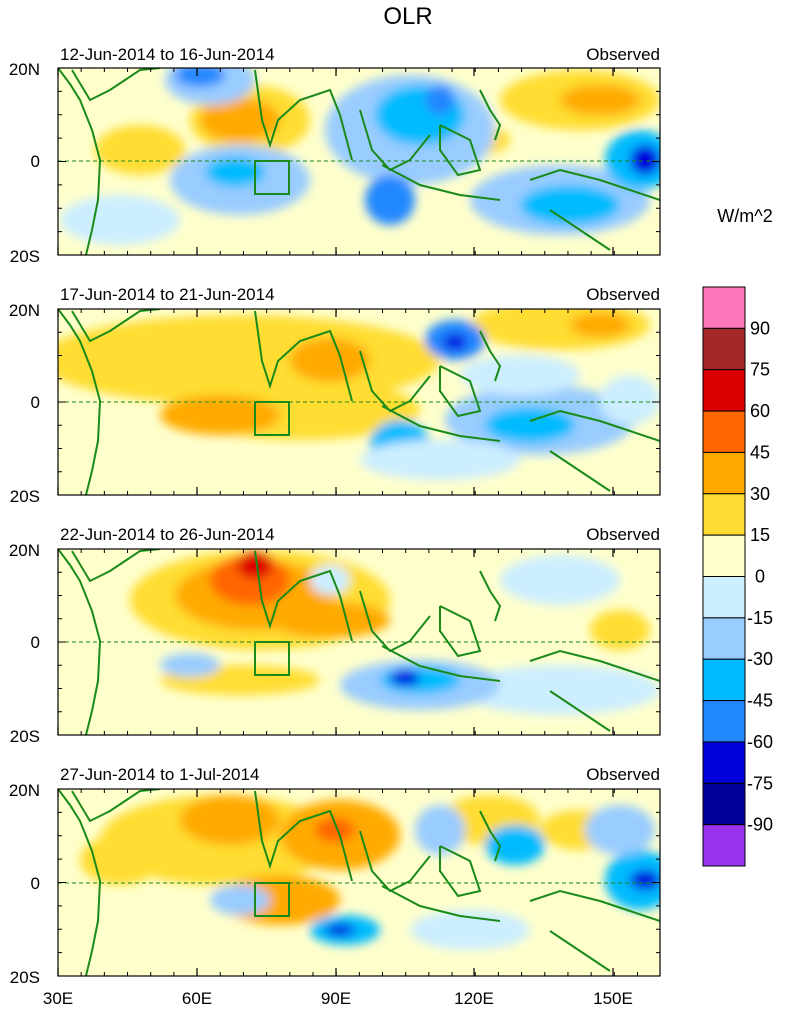  What do you see at coordinates (24, 69) in the screenshot?
I see `panel-1-lat-20n: 20N` at bounding box center [24, 69].